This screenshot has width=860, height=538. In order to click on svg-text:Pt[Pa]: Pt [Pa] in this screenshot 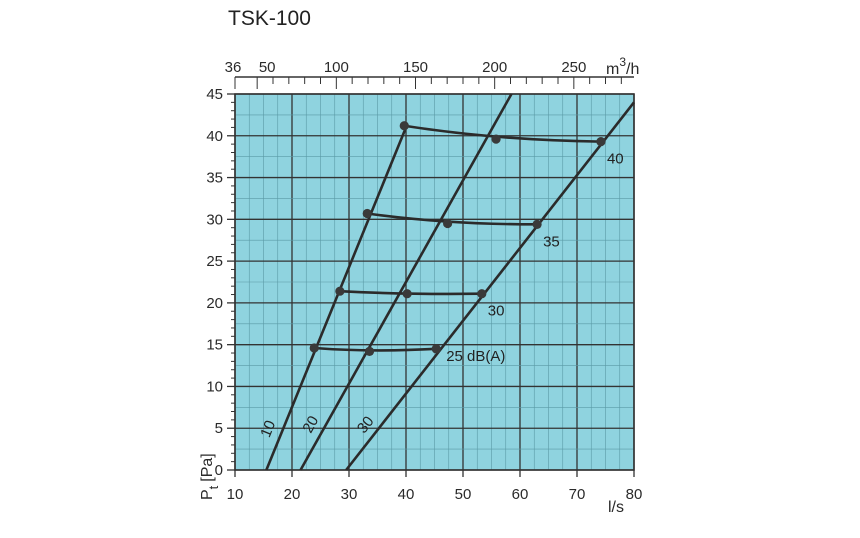, I will do `click(210, 476)`.